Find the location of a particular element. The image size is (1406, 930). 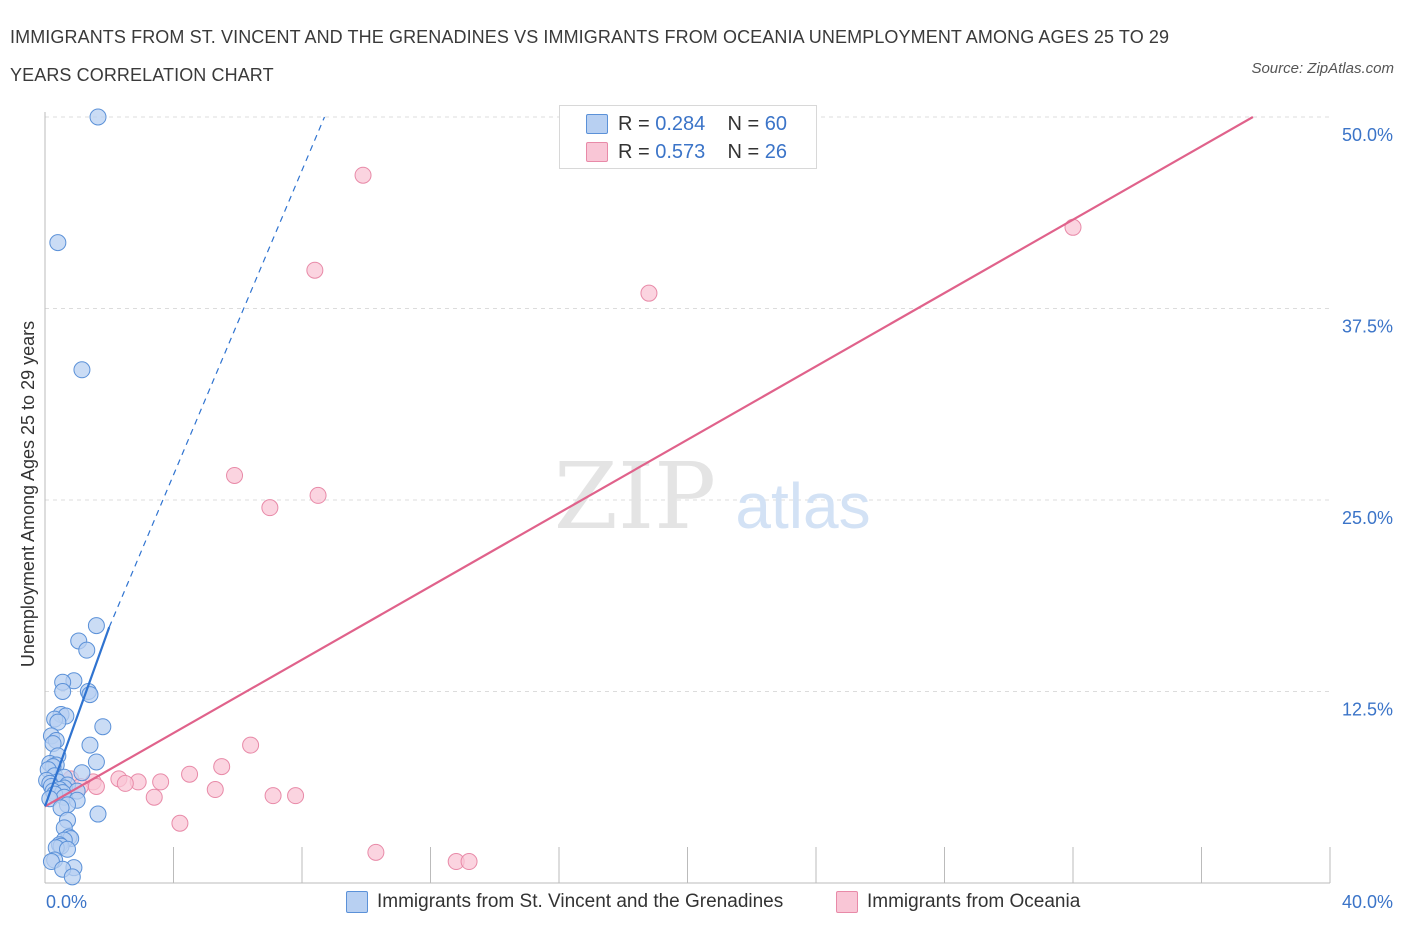

legend-swatch-series1 is located at coordinates (597, 124).